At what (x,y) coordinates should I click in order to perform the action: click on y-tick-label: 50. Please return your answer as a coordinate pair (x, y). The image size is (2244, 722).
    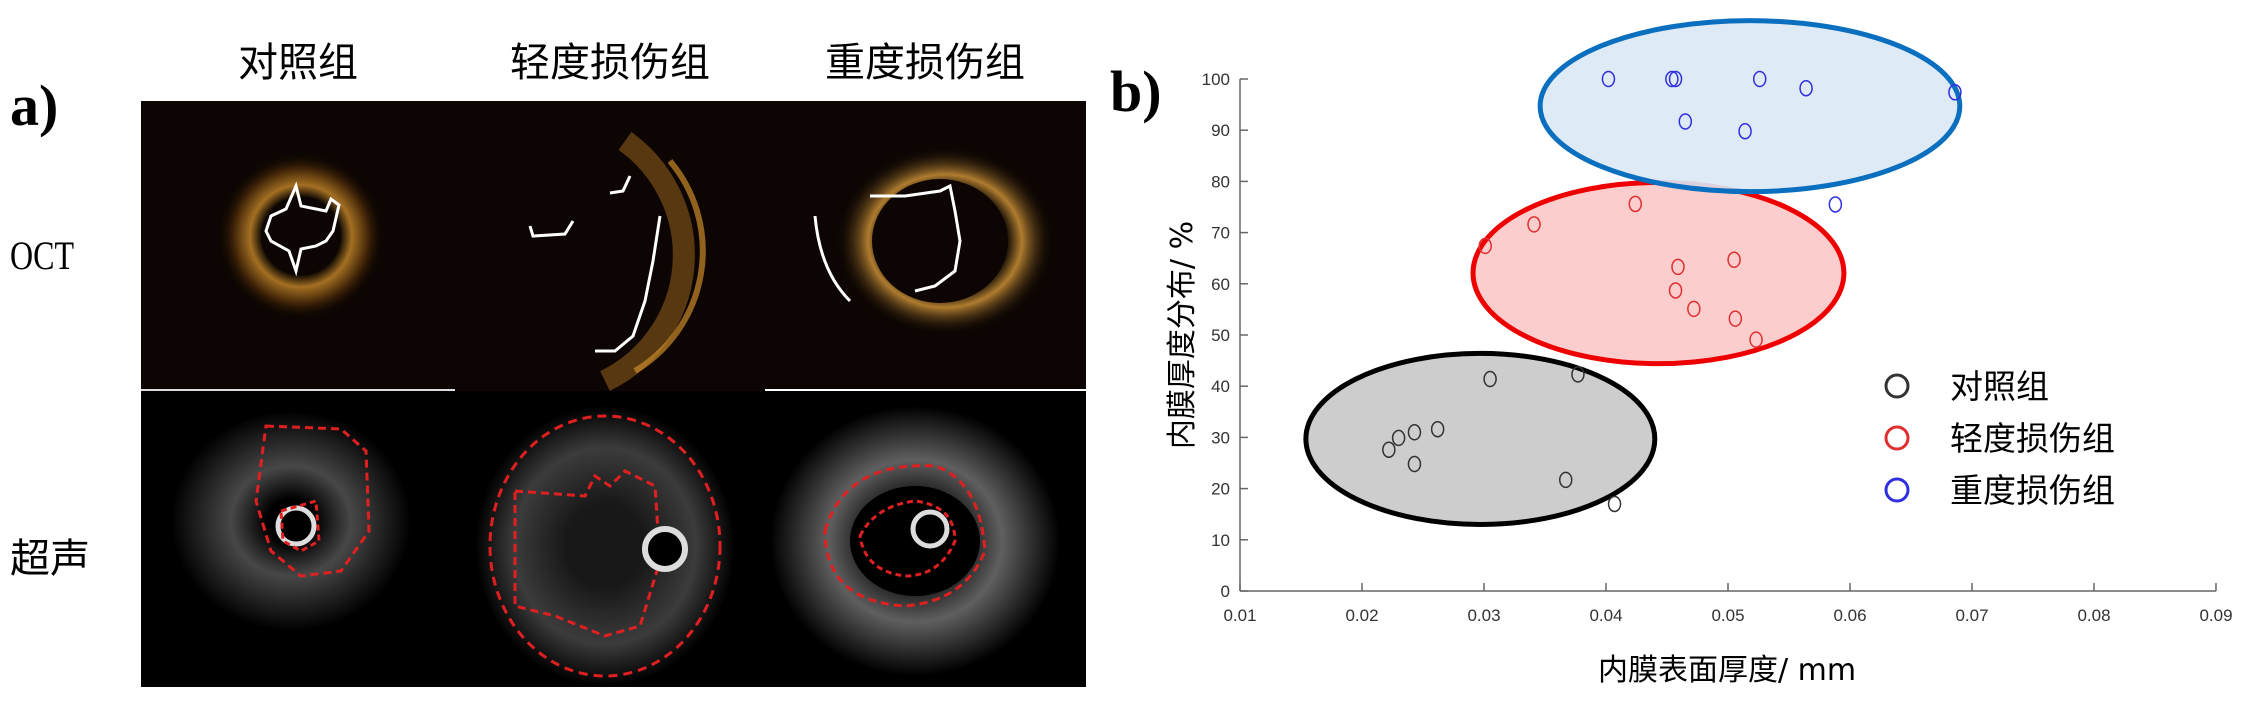
    Looking at the image, I should click on (1220, 335).